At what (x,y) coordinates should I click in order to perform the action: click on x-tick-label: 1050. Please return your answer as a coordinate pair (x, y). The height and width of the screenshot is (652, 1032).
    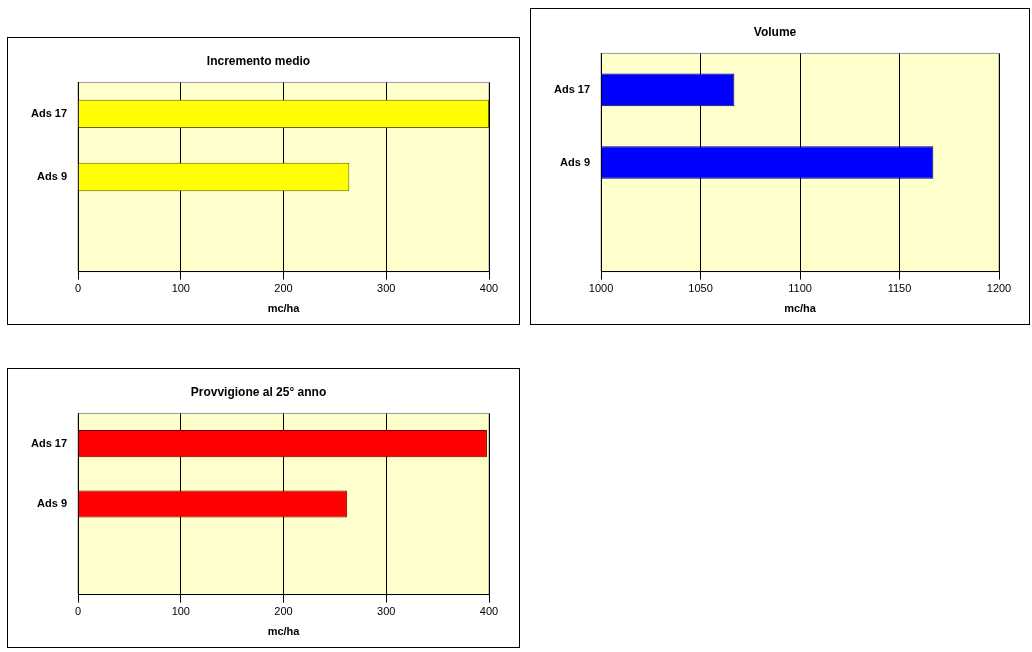
    Looking at the image, I should click on (700, 288).